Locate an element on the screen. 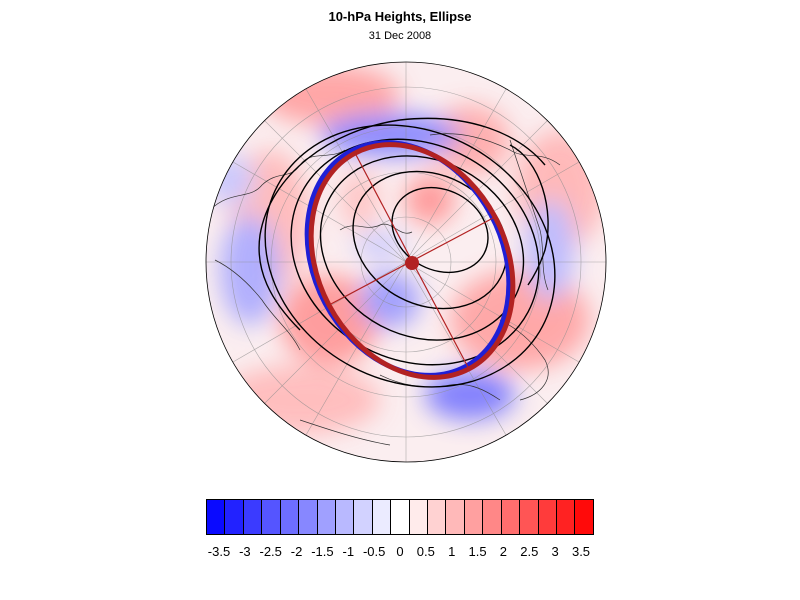 The image size is (800, 600). colorbar-tick-label: -3 is located at coordinates (245, 551).